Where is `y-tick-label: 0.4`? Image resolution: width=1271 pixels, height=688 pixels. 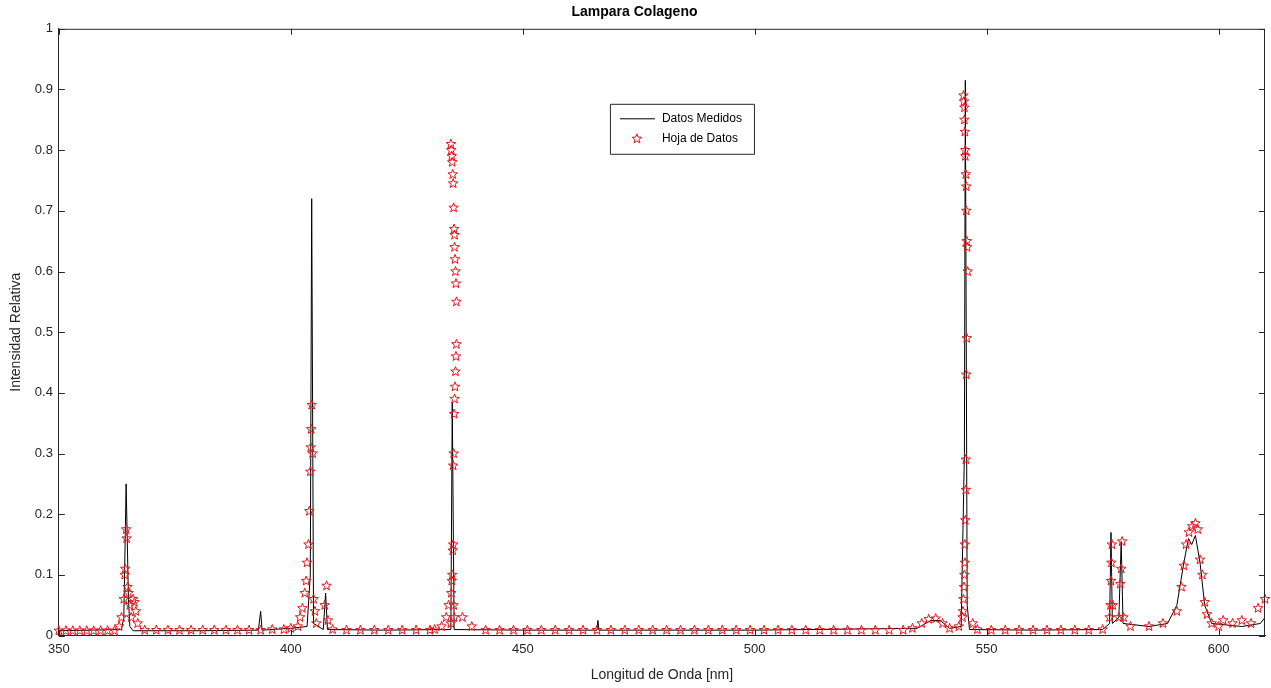 y-tick-label: 0.4 is located at coordinates (43, 392).